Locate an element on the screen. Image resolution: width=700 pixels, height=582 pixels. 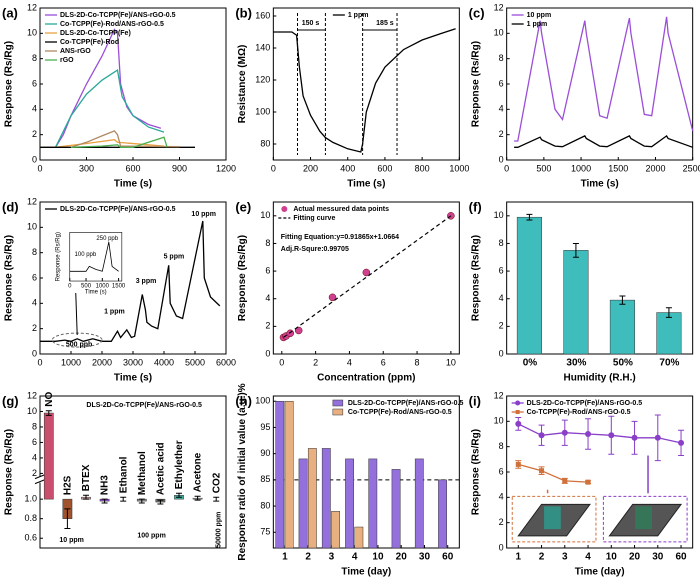
x-tick-label: 600 is located at coordinates (384, 168).